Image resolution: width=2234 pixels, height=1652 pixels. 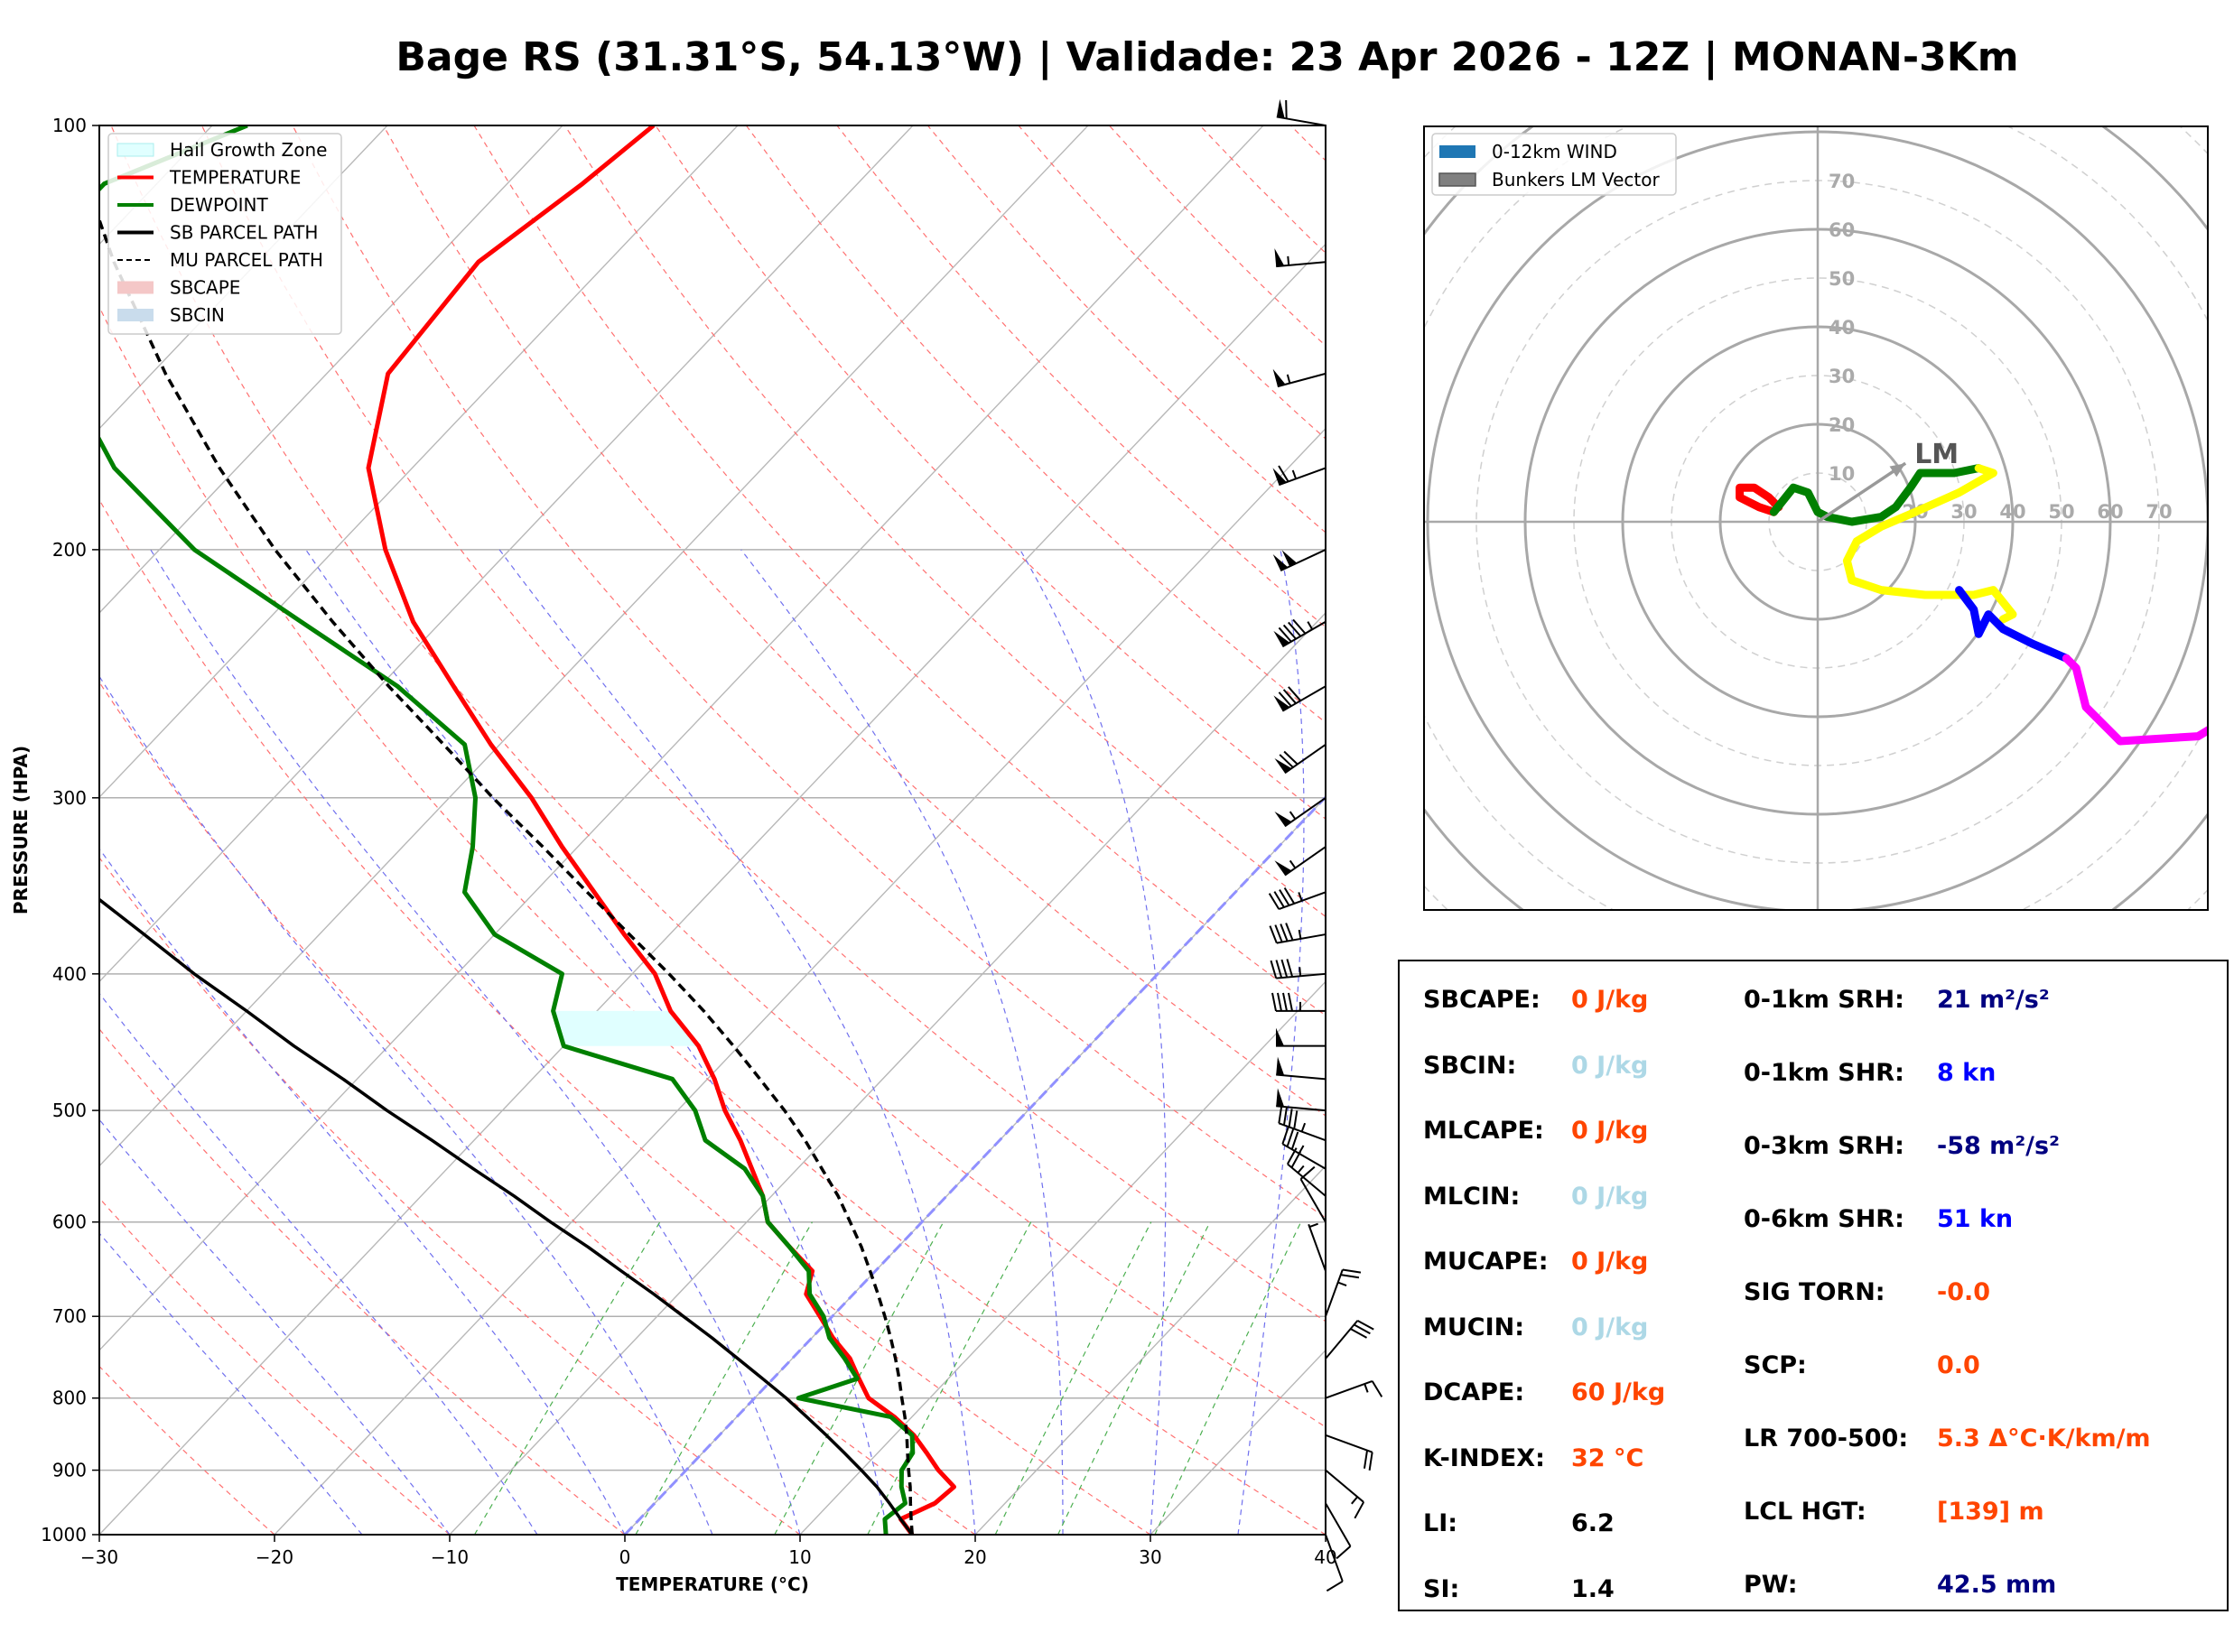 I want to click on x-tick-label: −10, so click(x=450, y=1557).